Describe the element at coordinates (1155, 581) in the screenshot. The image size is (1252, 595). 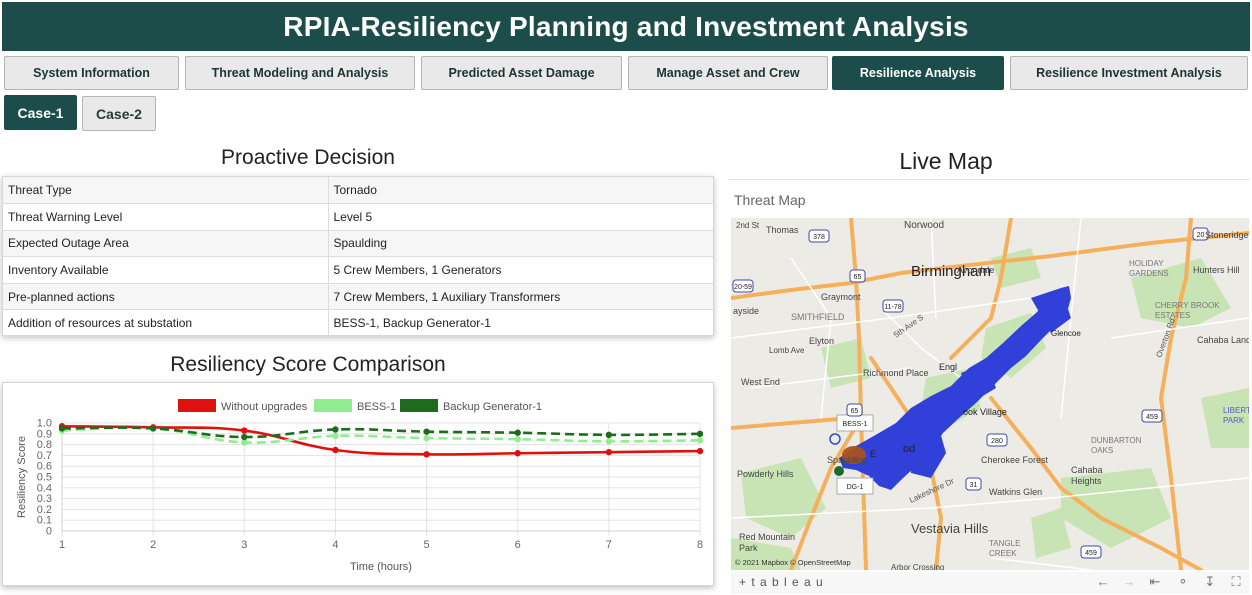
I see `revert-icon: ⇤` at that location.